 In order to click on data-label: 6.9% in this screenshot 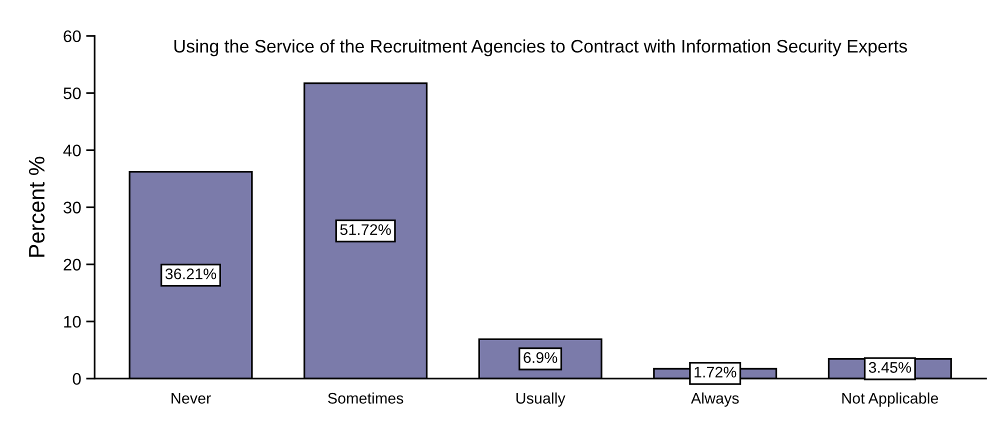, I will do `click(541, 357)`.